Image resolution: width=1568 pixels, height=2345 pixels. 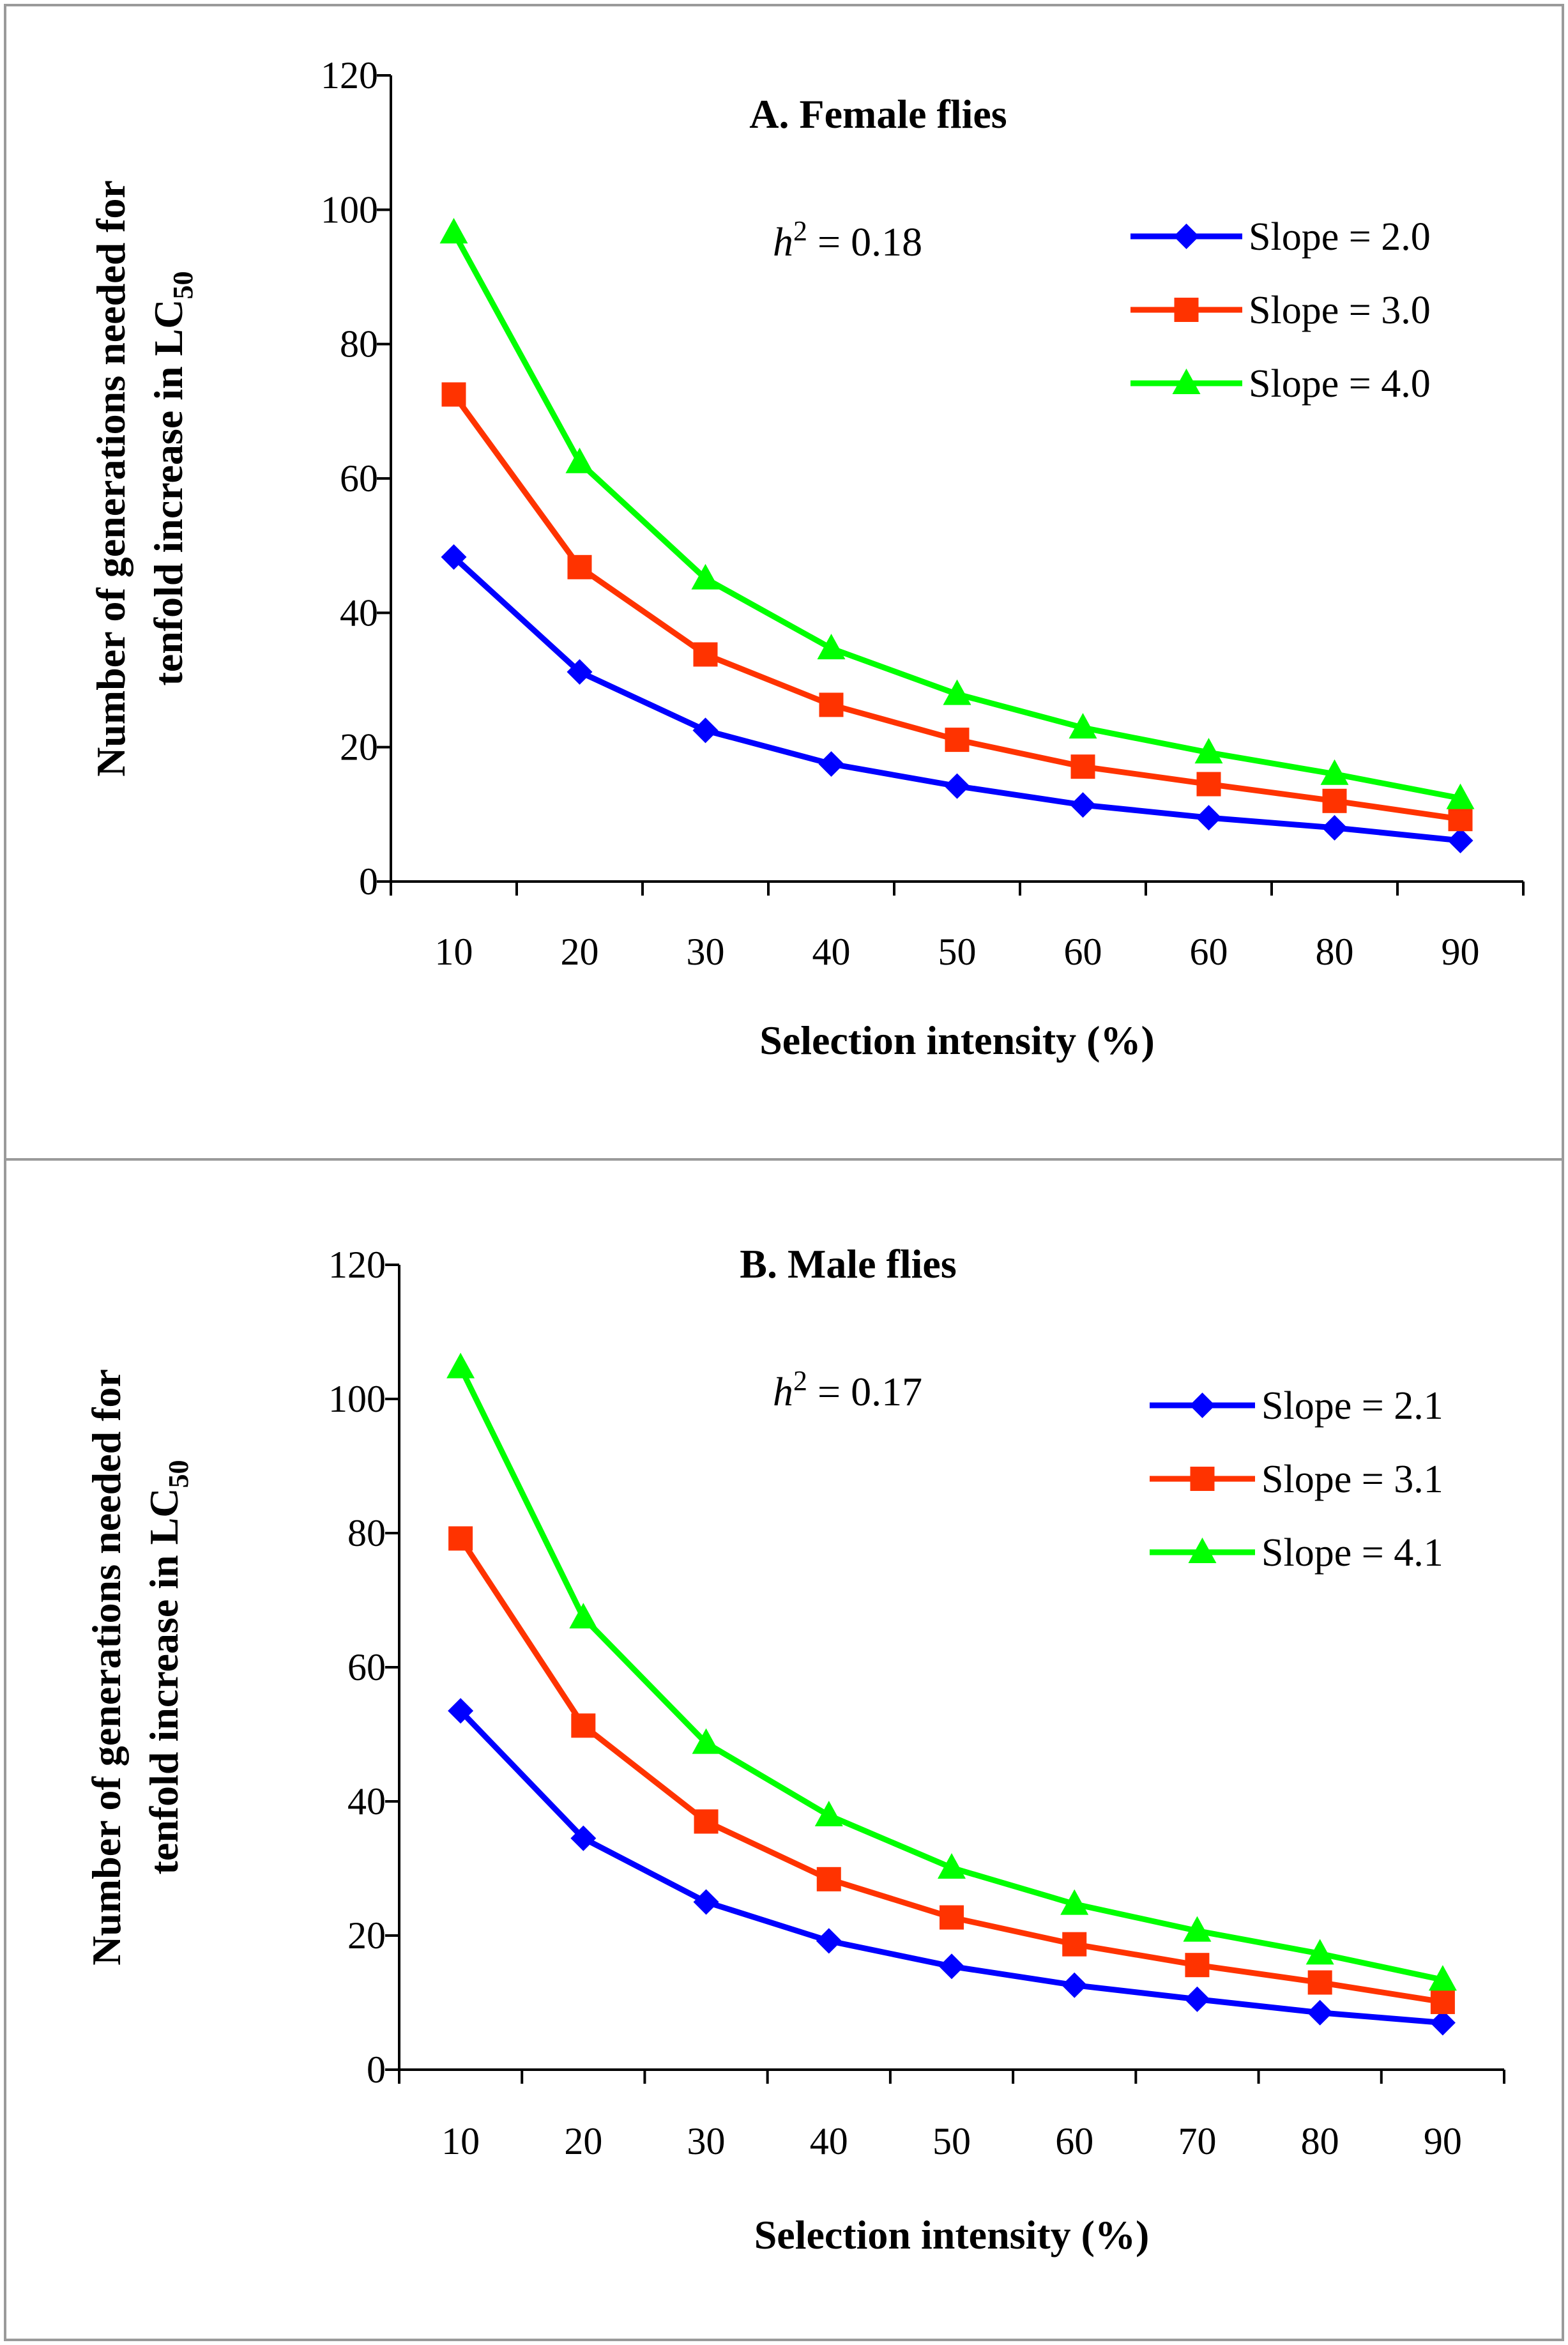 I want to click on legend-entry: Slope = 2.1, so click(x=1296, y=1406).